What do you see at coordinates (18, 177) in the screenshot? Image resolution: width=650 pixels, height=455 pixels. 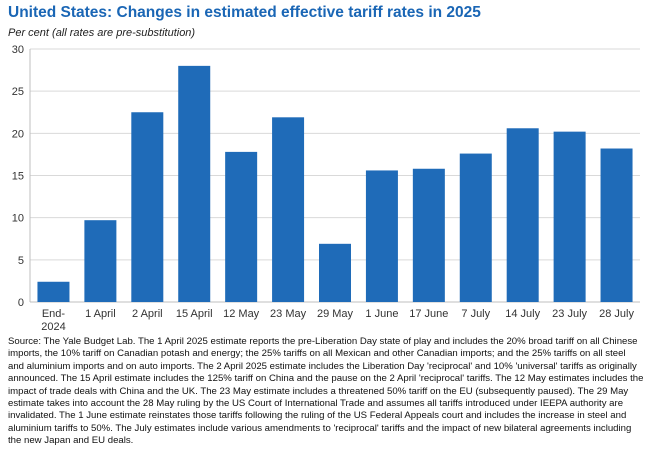 I see `y-tick-label: 15` at bounding box center [18, 177].